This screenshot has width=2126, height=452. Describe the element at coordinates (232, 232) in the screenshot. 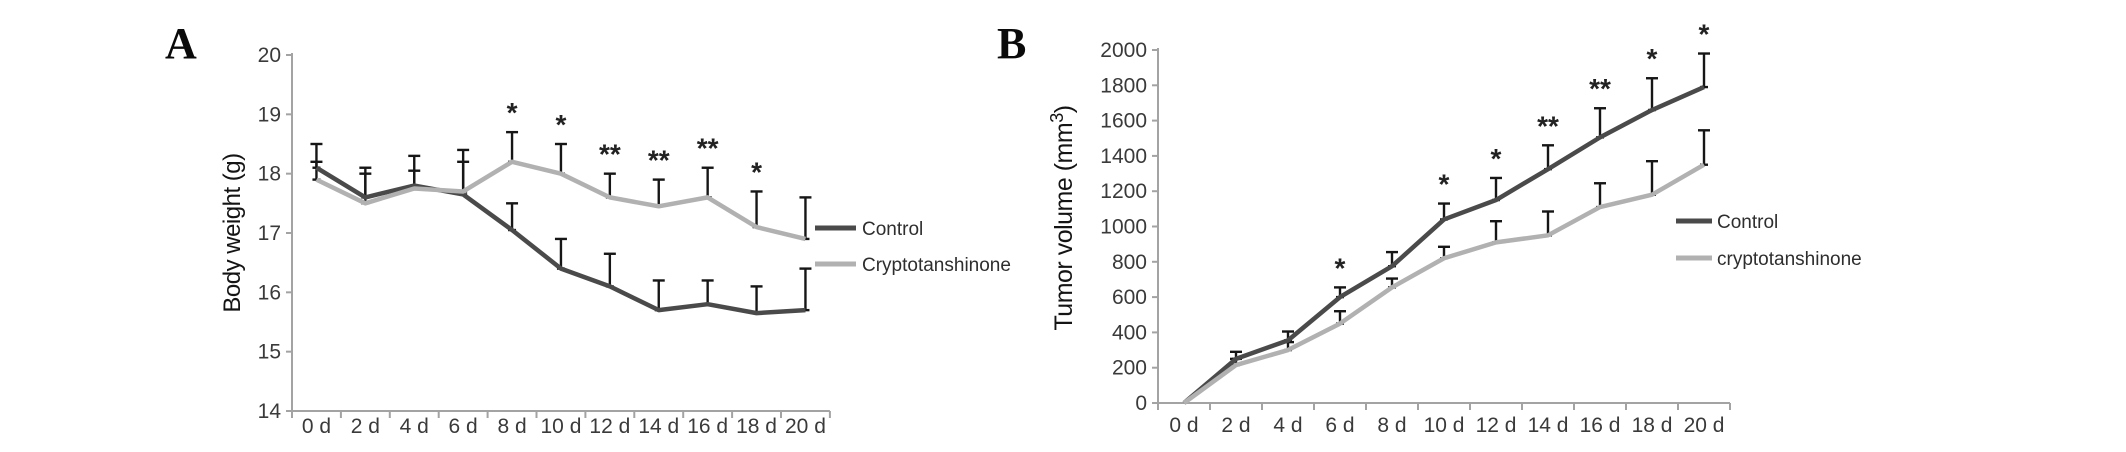

I see `y-axis-title: Body weight (g)` at that location.